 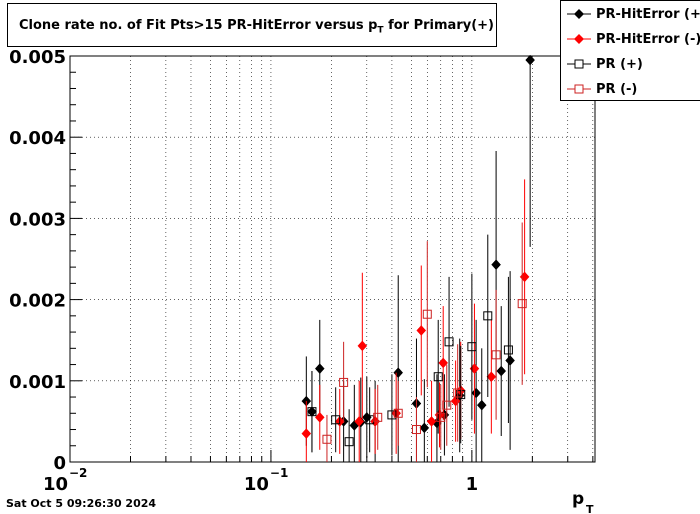 I want to click on y-tick-label: 0.005, so click(x=37, y=57).